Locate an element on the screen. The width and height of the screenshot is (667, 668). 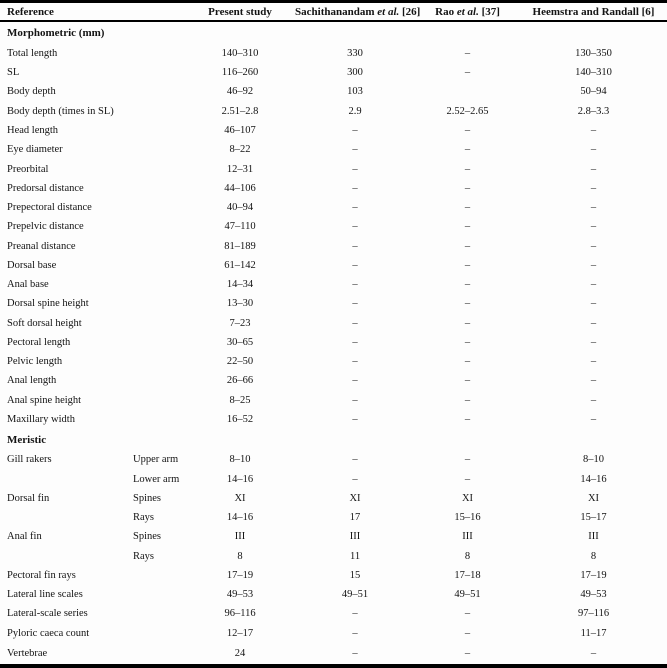
row-label: Eye diameter is located at coordinates (35, 150).